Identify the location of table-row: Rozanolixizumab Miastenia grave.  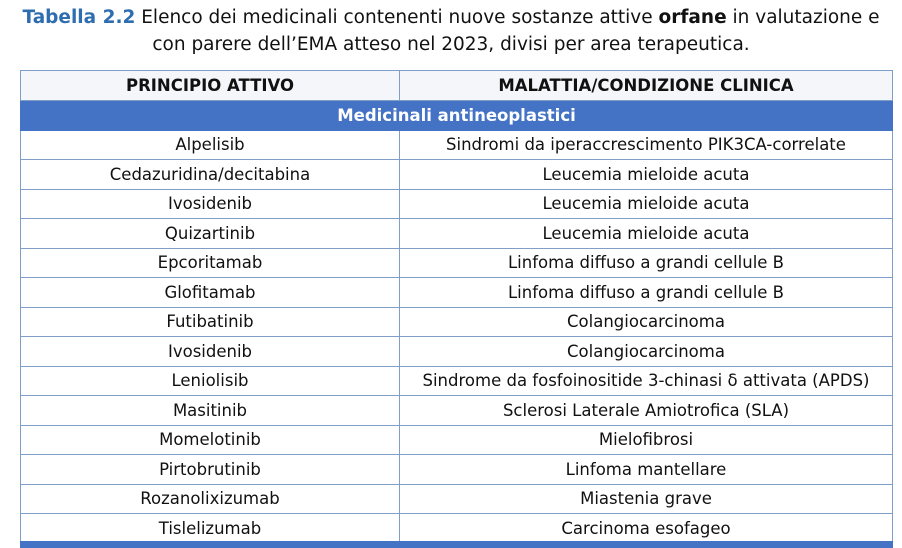
(456, 498).